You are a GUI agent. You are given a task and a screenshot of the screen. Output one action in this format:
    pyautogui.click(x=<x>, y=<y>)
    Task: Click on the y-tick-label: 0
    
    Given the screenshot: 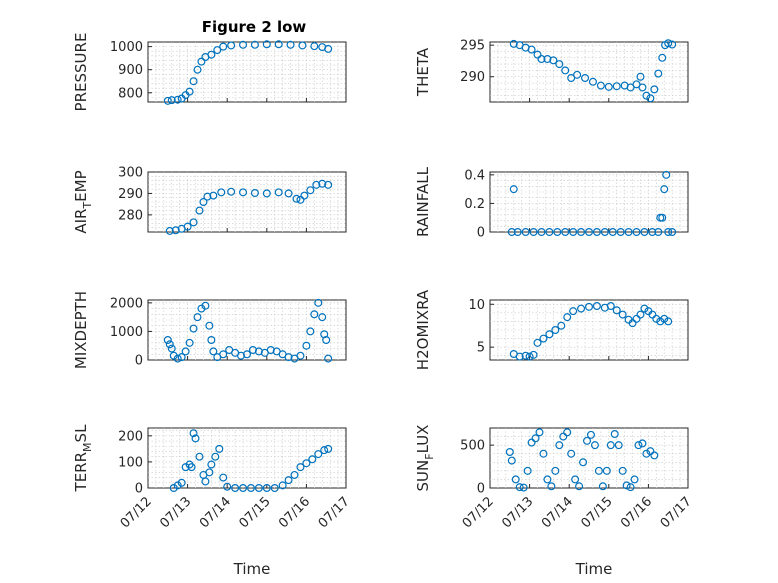 What is the action you would take?
    pyautogui.click(x=139, y=489)
    